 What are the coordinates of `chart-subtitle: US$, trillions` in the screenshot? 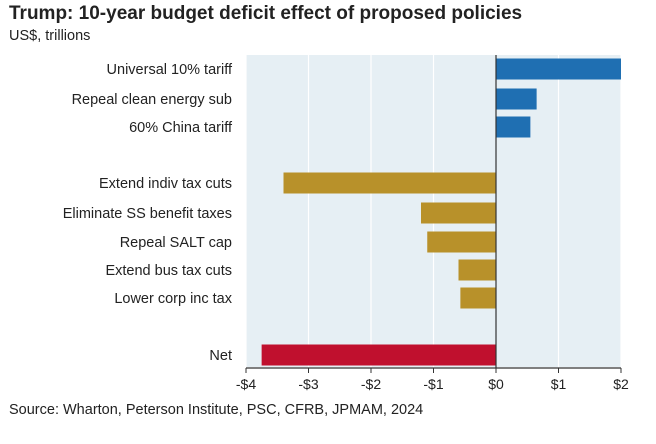 It's located at (50, 36).